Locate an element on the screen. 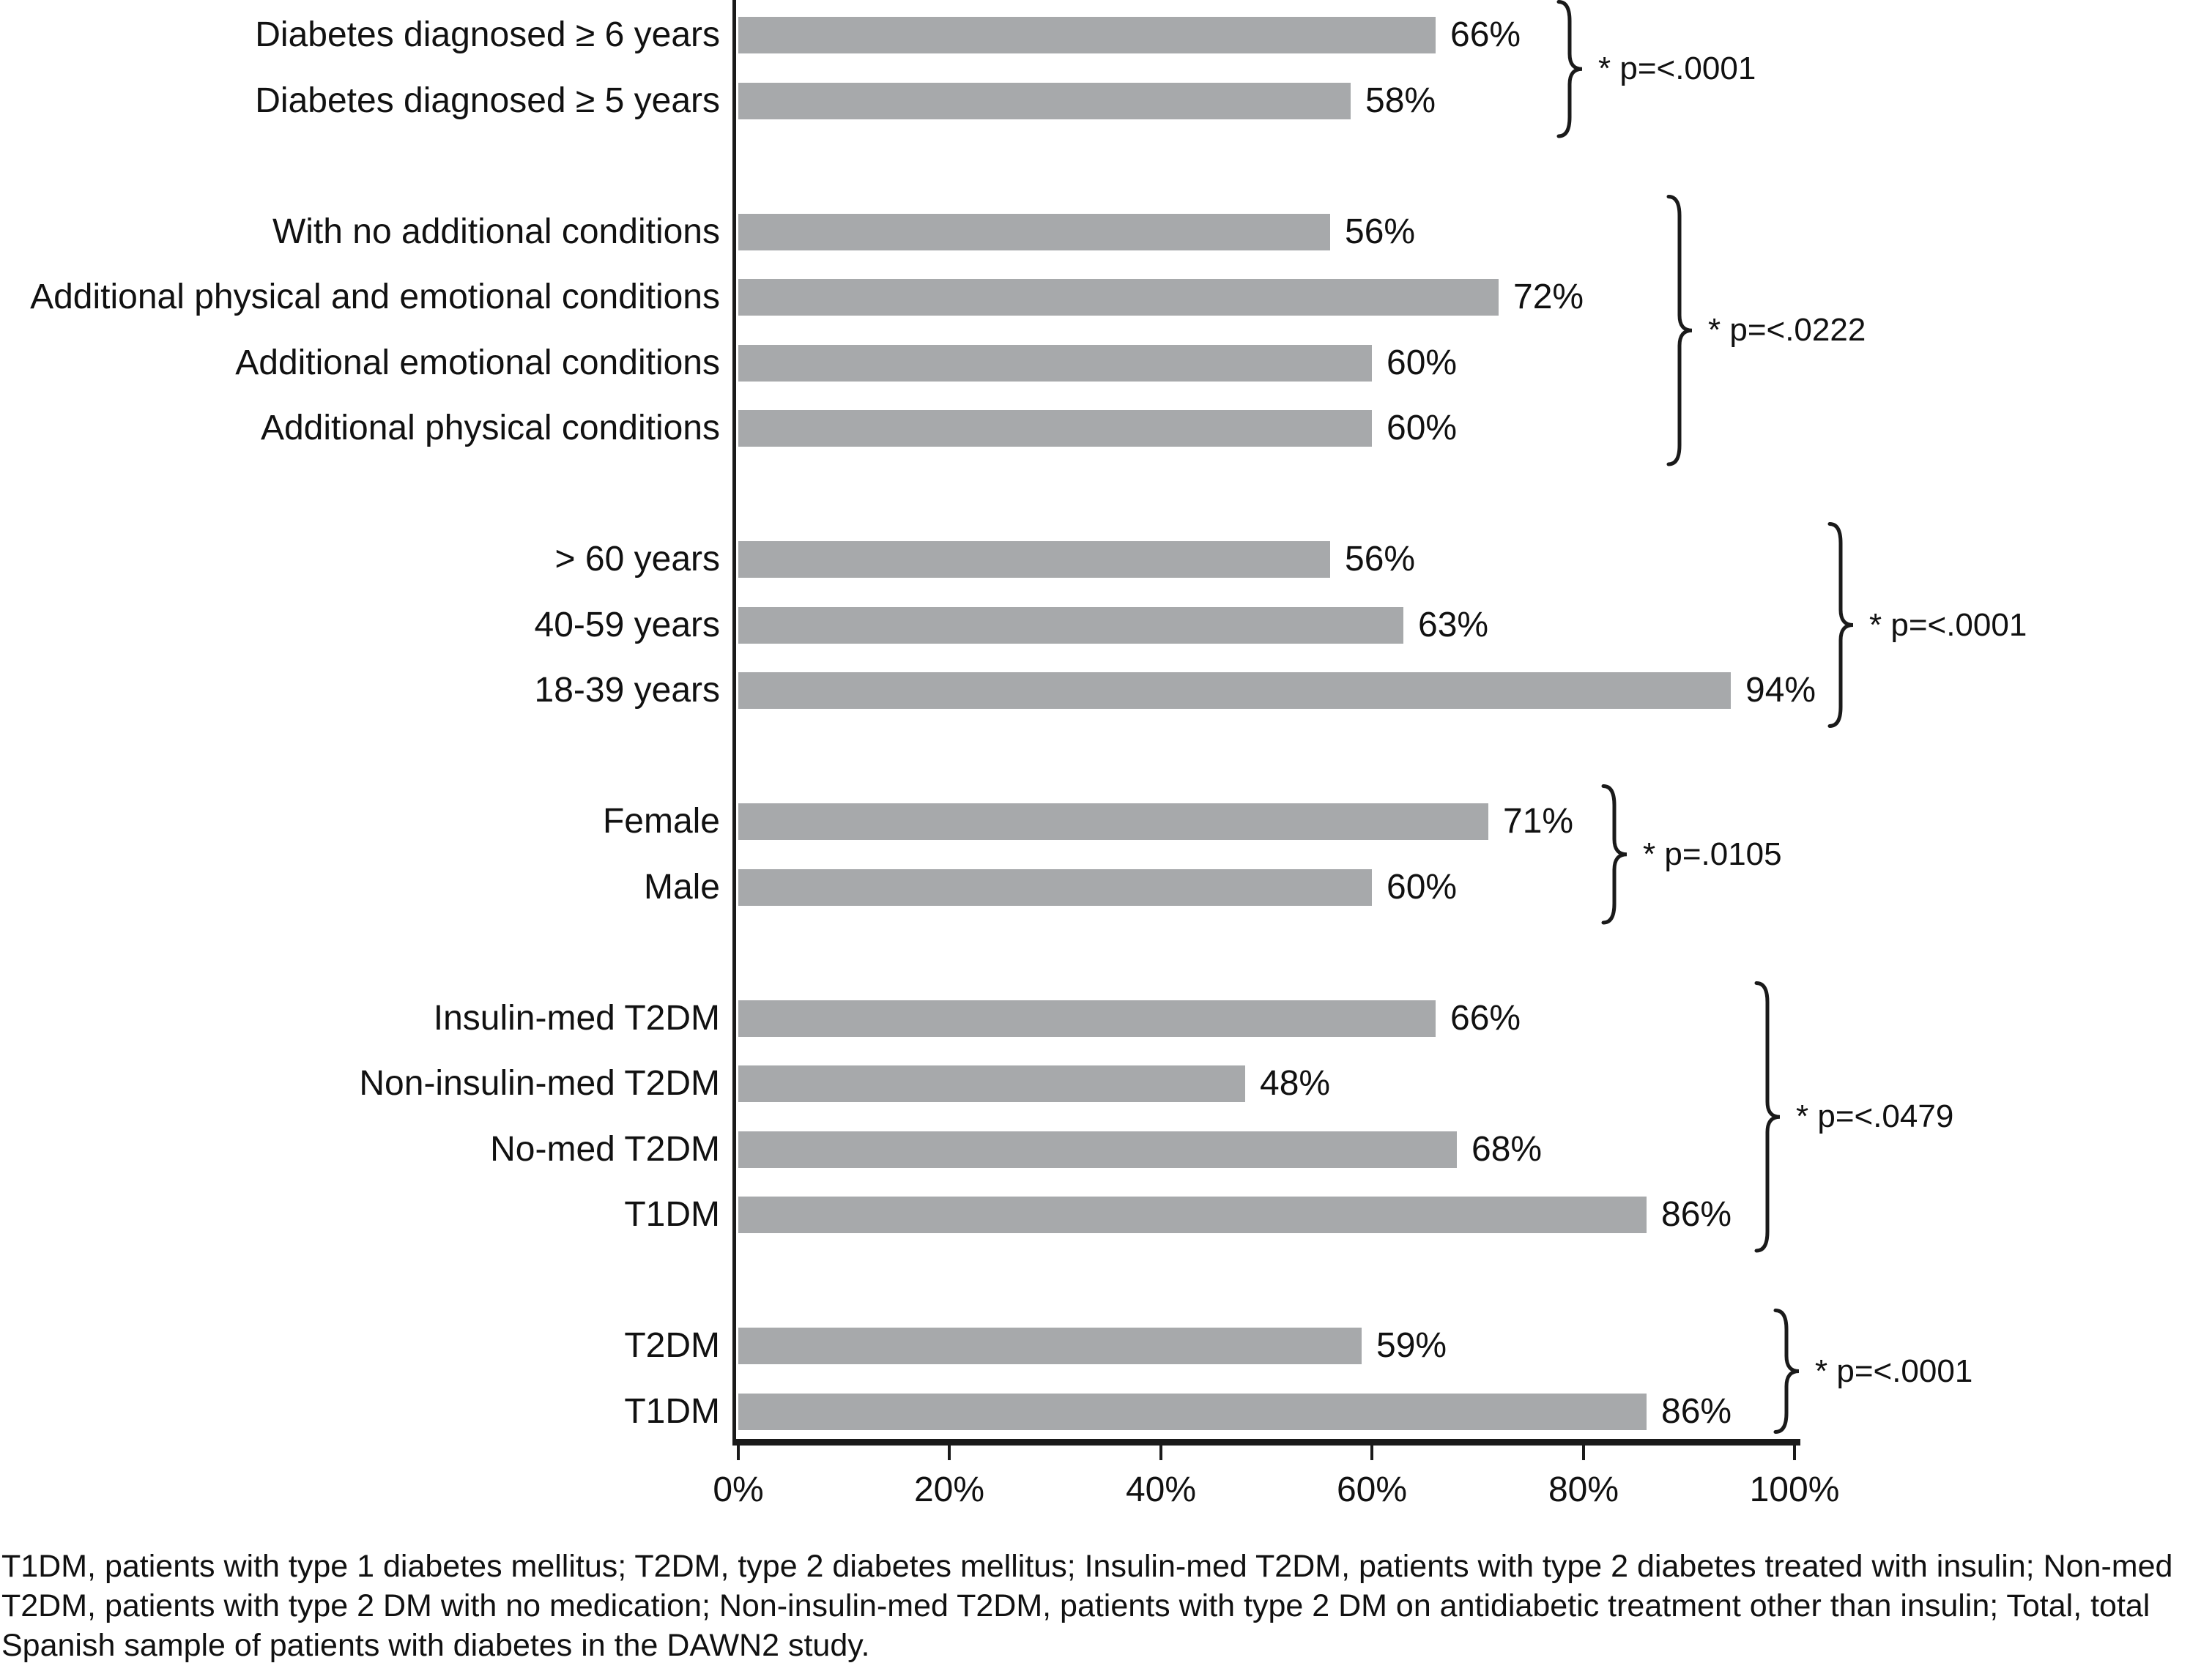 Image resolution: width=2212 pixels, height=1663 pixels. row-label: T2DM is located at coordinates (672, 1345).